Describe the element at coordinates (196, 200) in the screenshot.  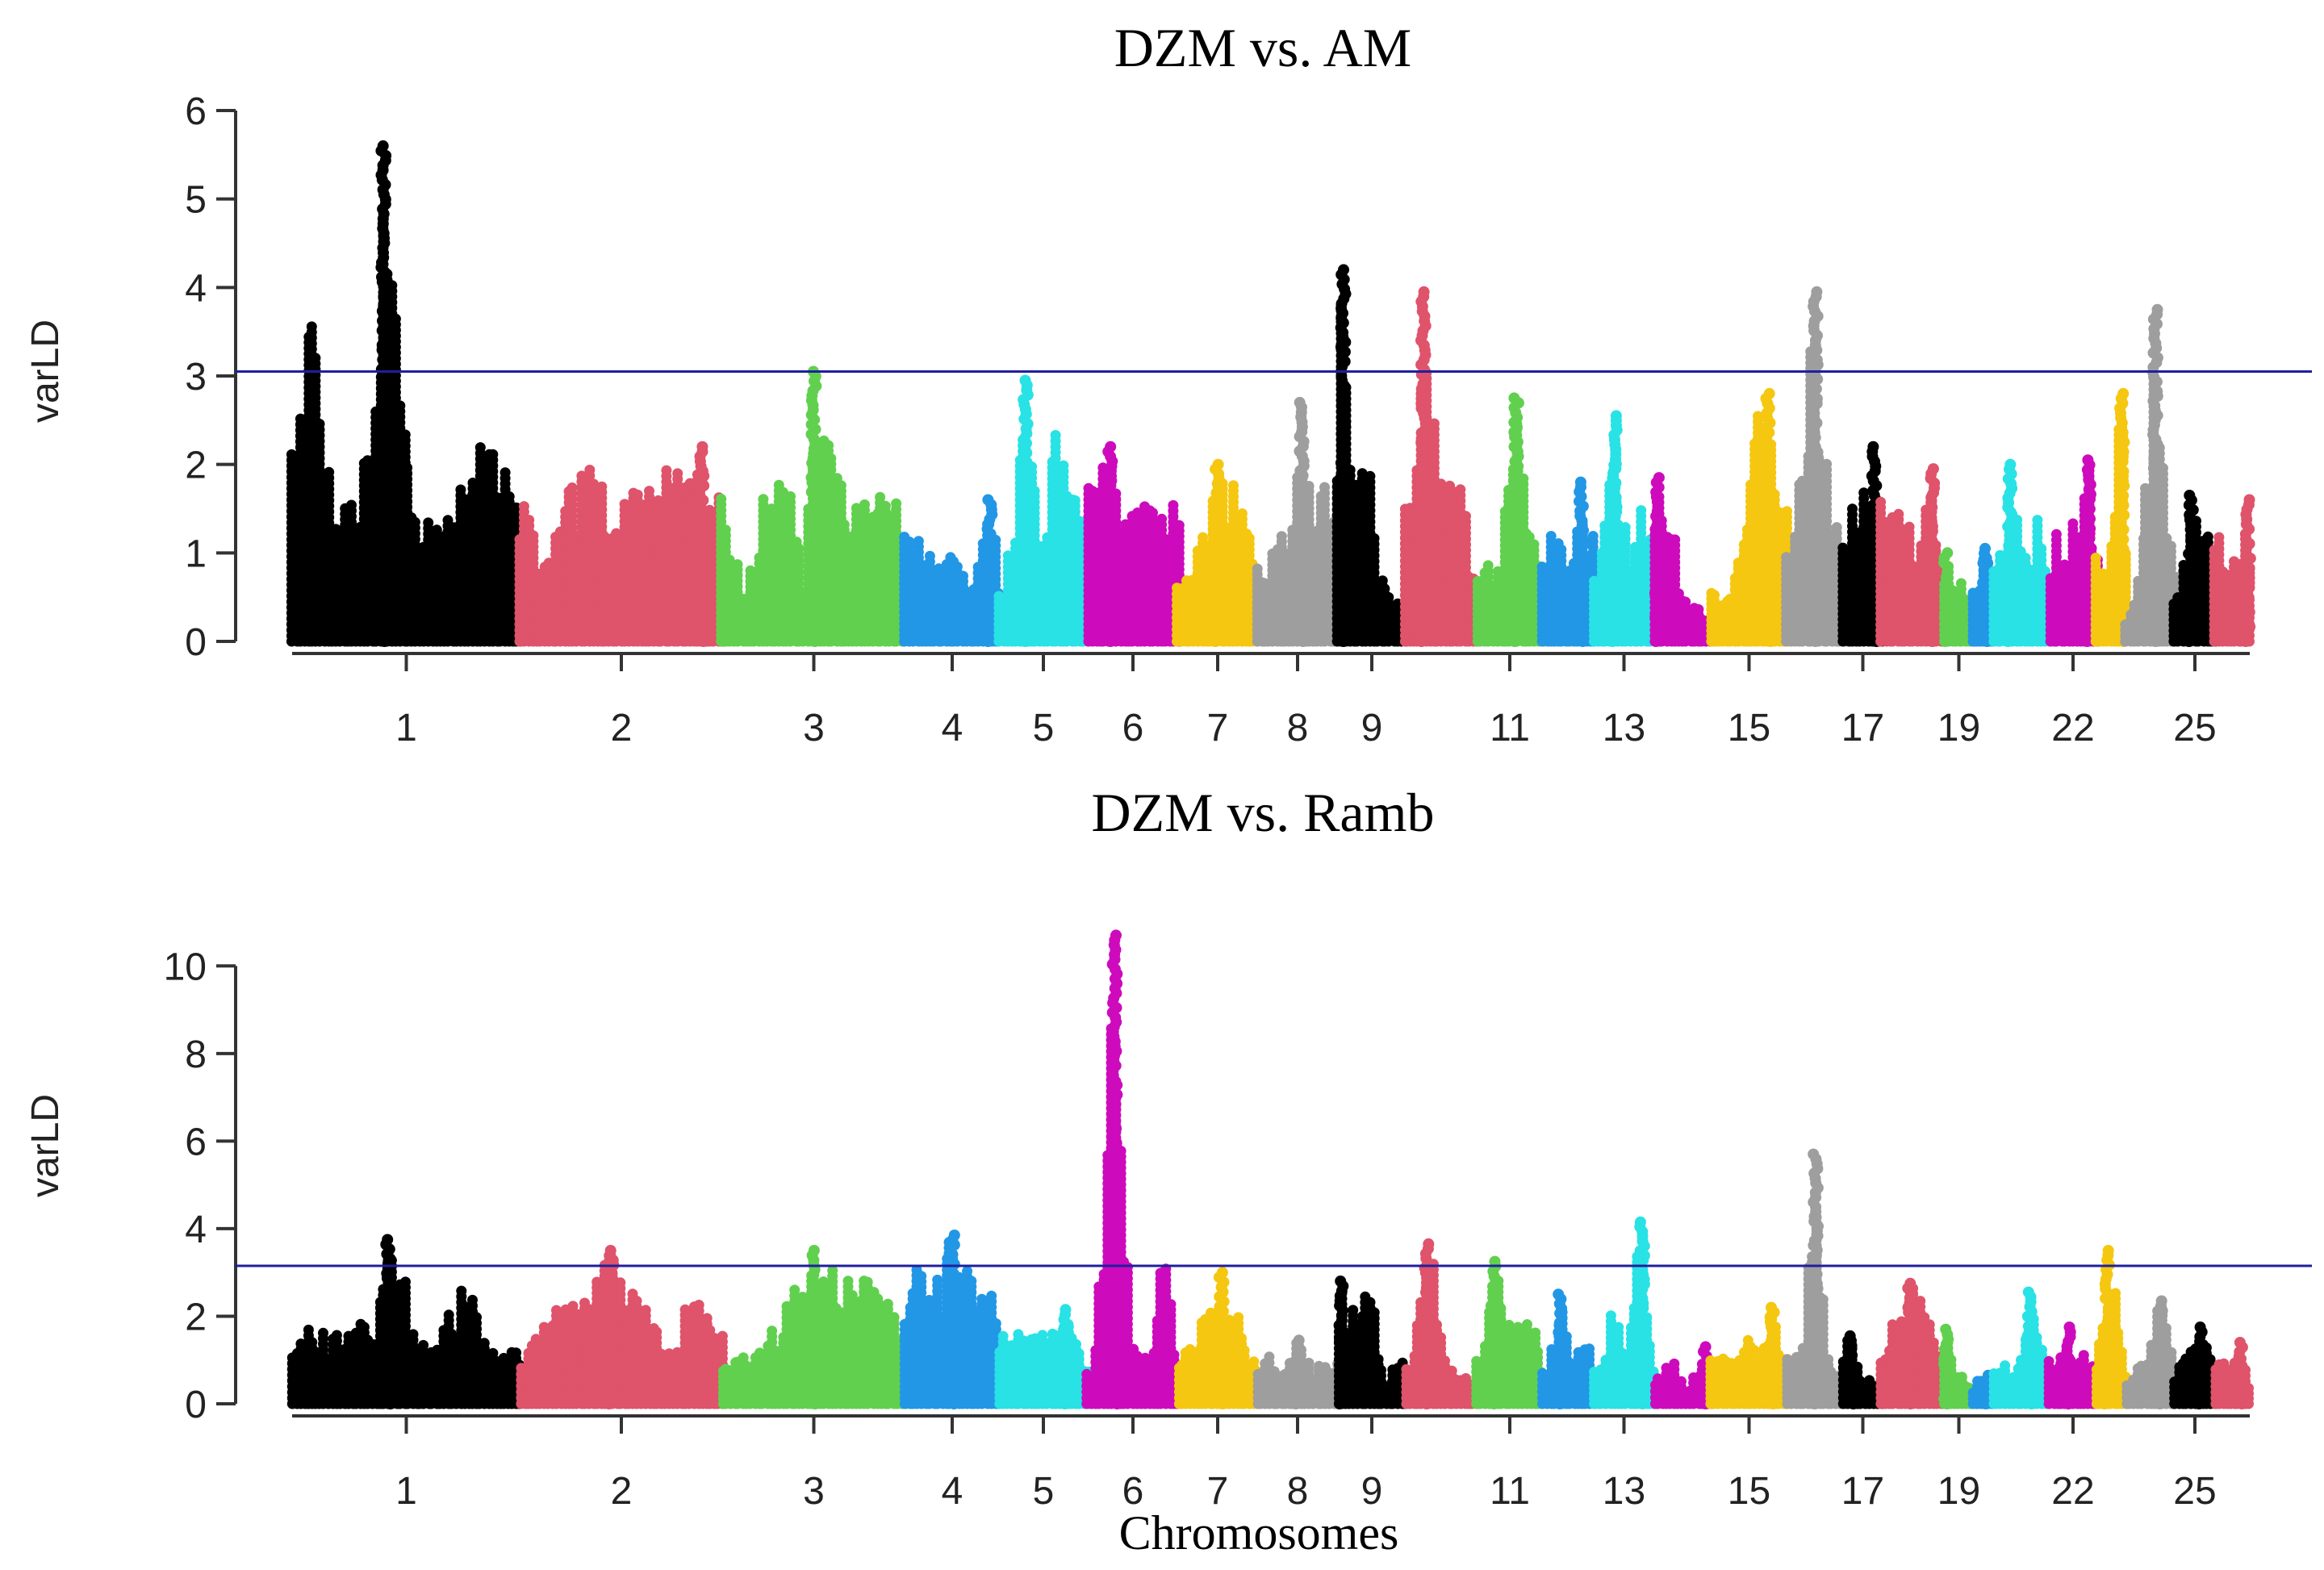
I see `y-tick-label: 5` at that location.